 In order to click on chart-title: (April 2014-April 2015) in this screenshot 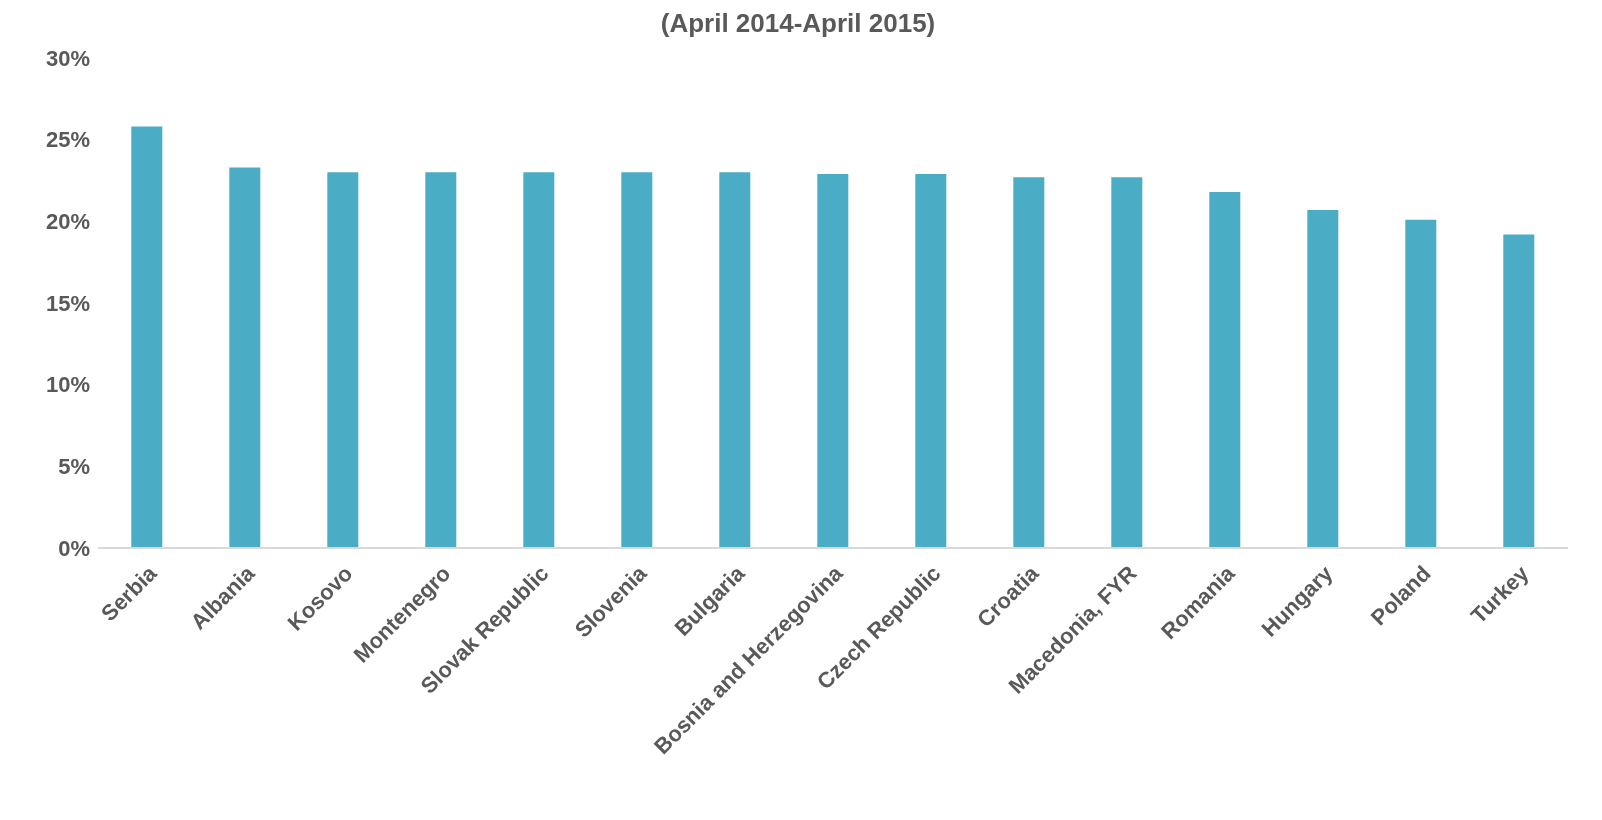, I will do `click(798, 23)`.